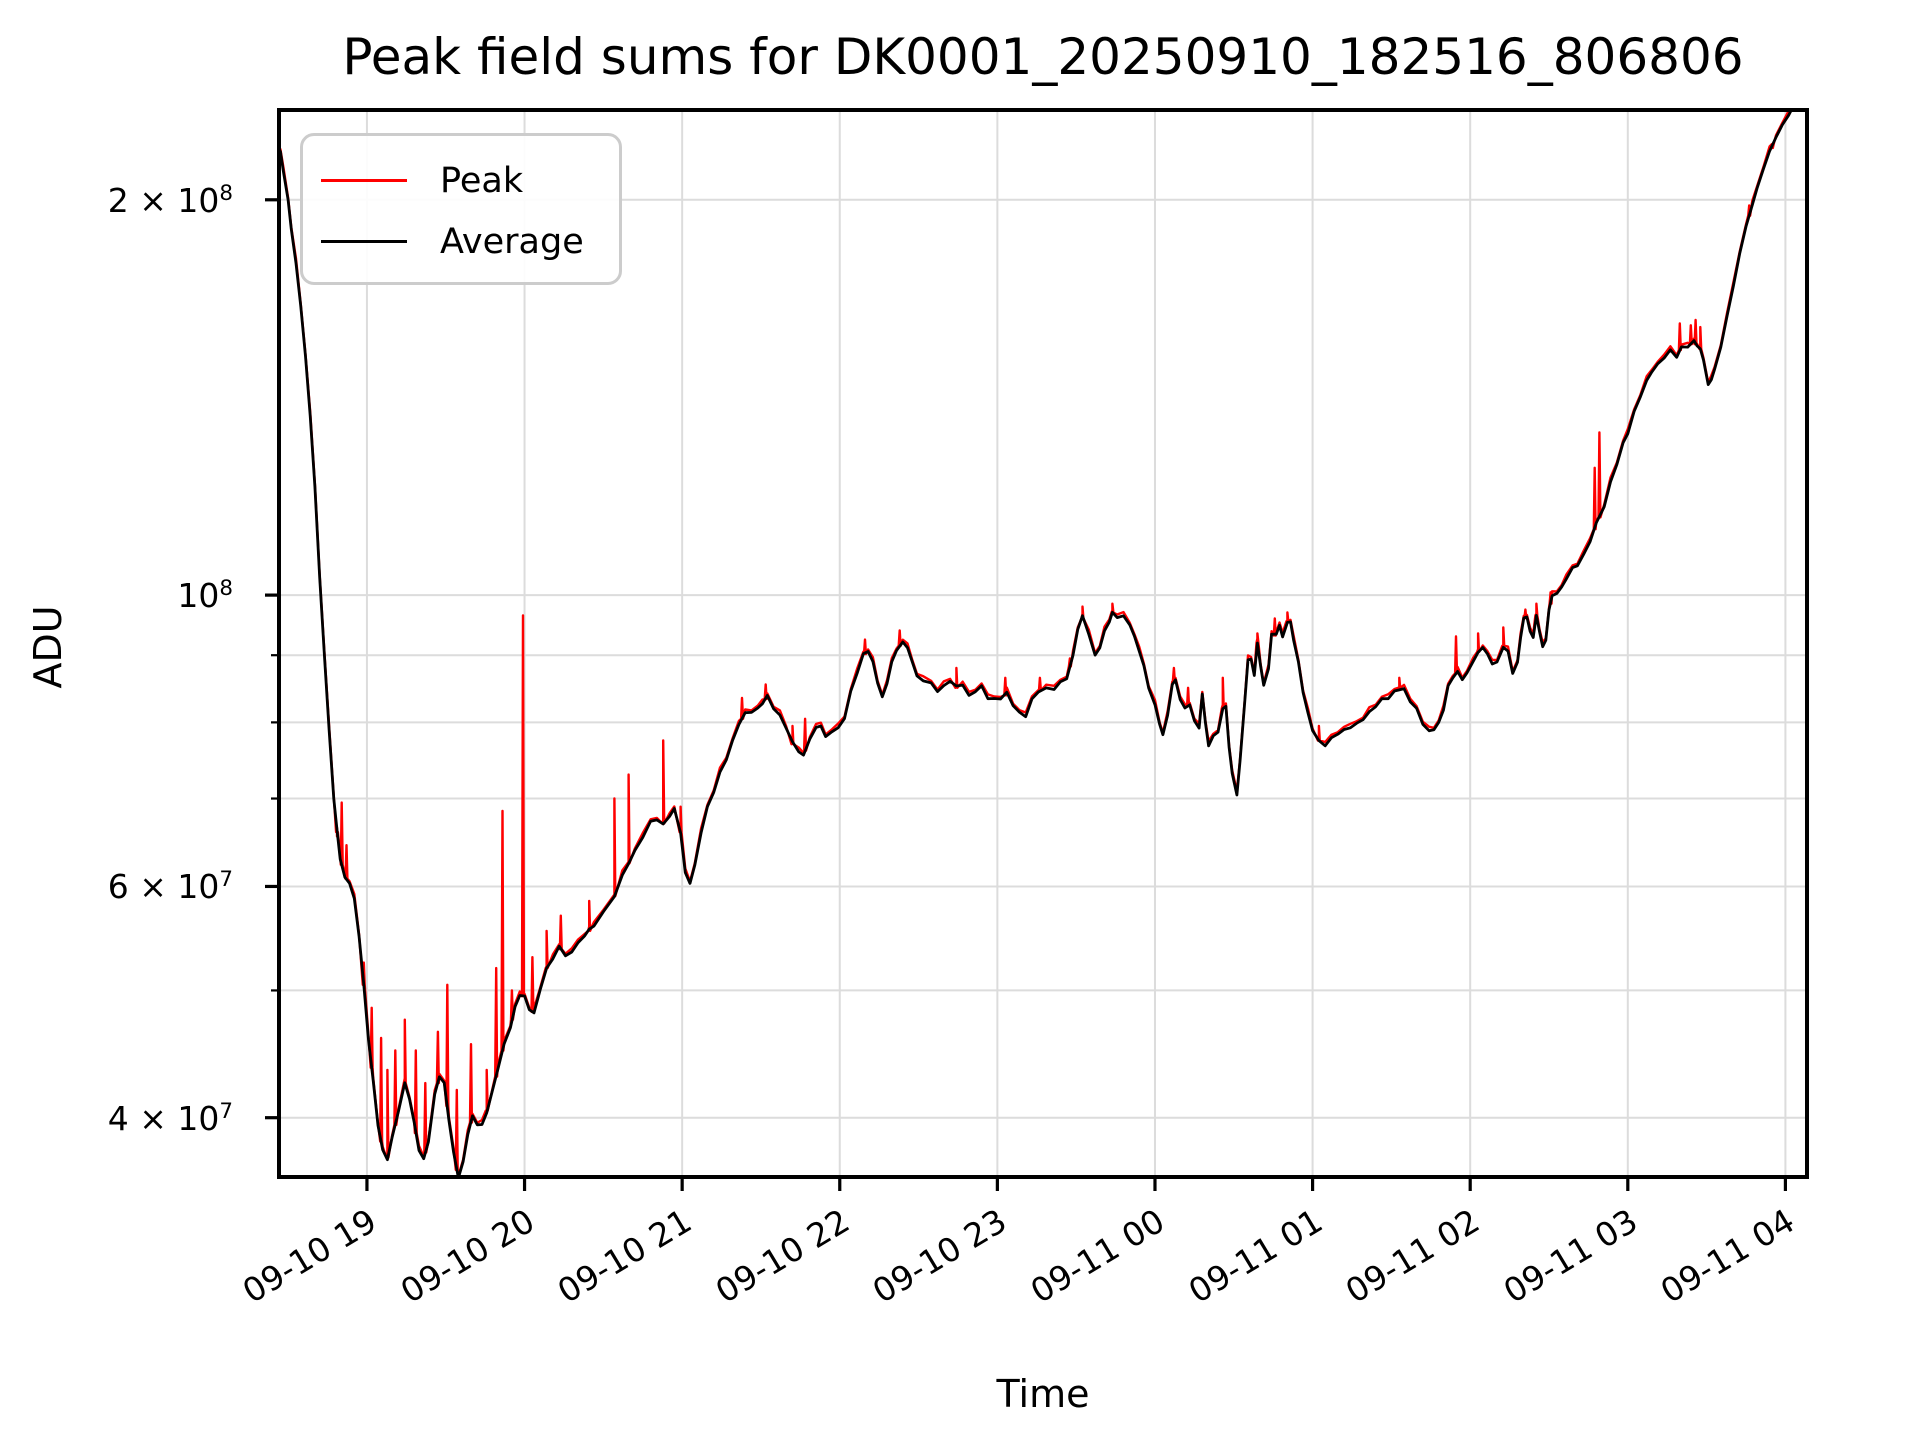 This screenshot has width=1920, height=1440. I want to click on legend-item-peak: Peak, so click(470, 180).